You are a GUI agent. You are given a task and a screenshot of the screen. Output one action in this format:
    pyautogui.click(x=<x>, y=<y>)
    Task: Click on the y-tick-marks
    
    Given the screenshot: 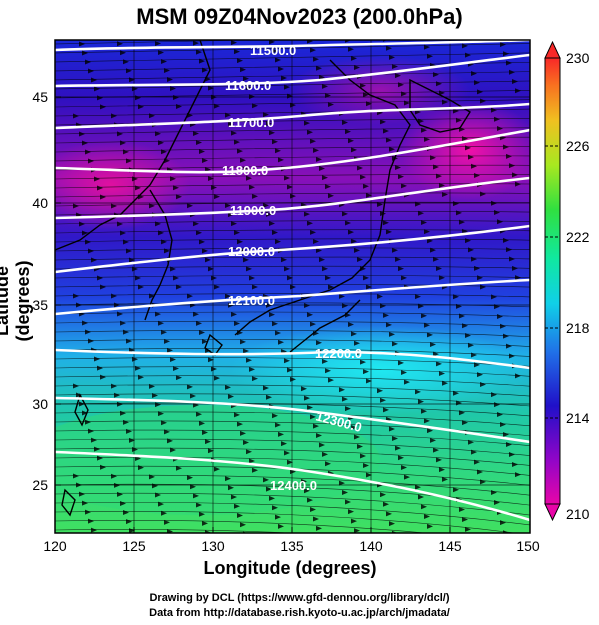 What is the action you would take?
    pyautogui.click(x=58, y=291)
    